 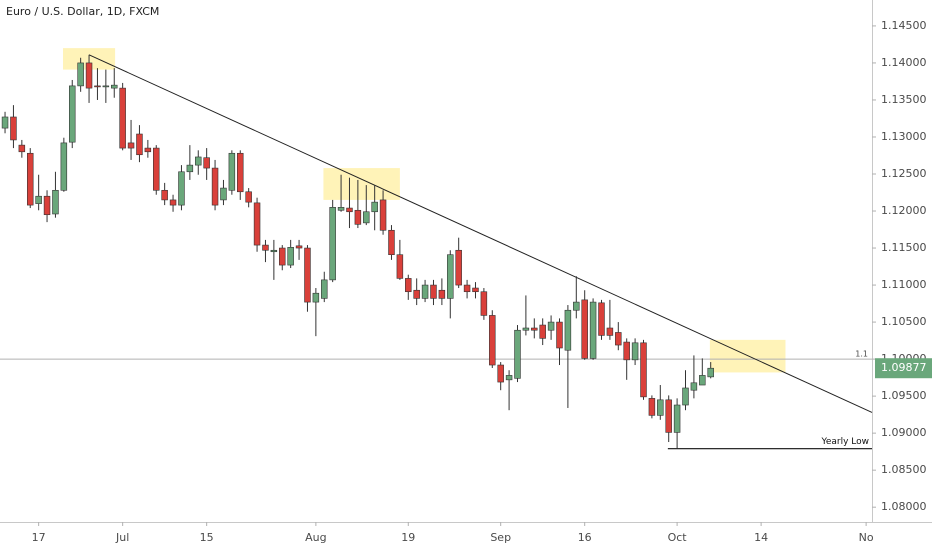 What do you see at coordinates (361, 184) in the screenshot?
I see `highlight-box` at bounding box center [361, 184].